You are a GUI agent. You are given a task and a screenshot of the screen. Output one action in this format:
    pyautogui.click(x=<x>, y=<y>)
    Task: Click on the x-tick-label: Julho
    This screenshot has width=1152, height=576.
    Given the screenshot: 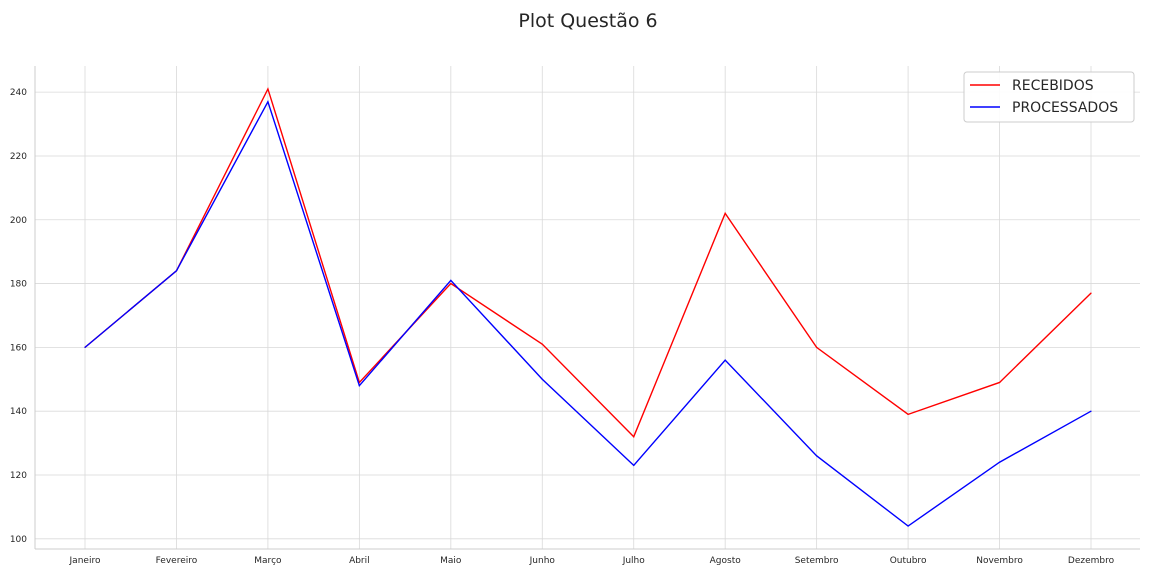 What is the action you would take?
    pyautogui.click(x=634, y=561)
    